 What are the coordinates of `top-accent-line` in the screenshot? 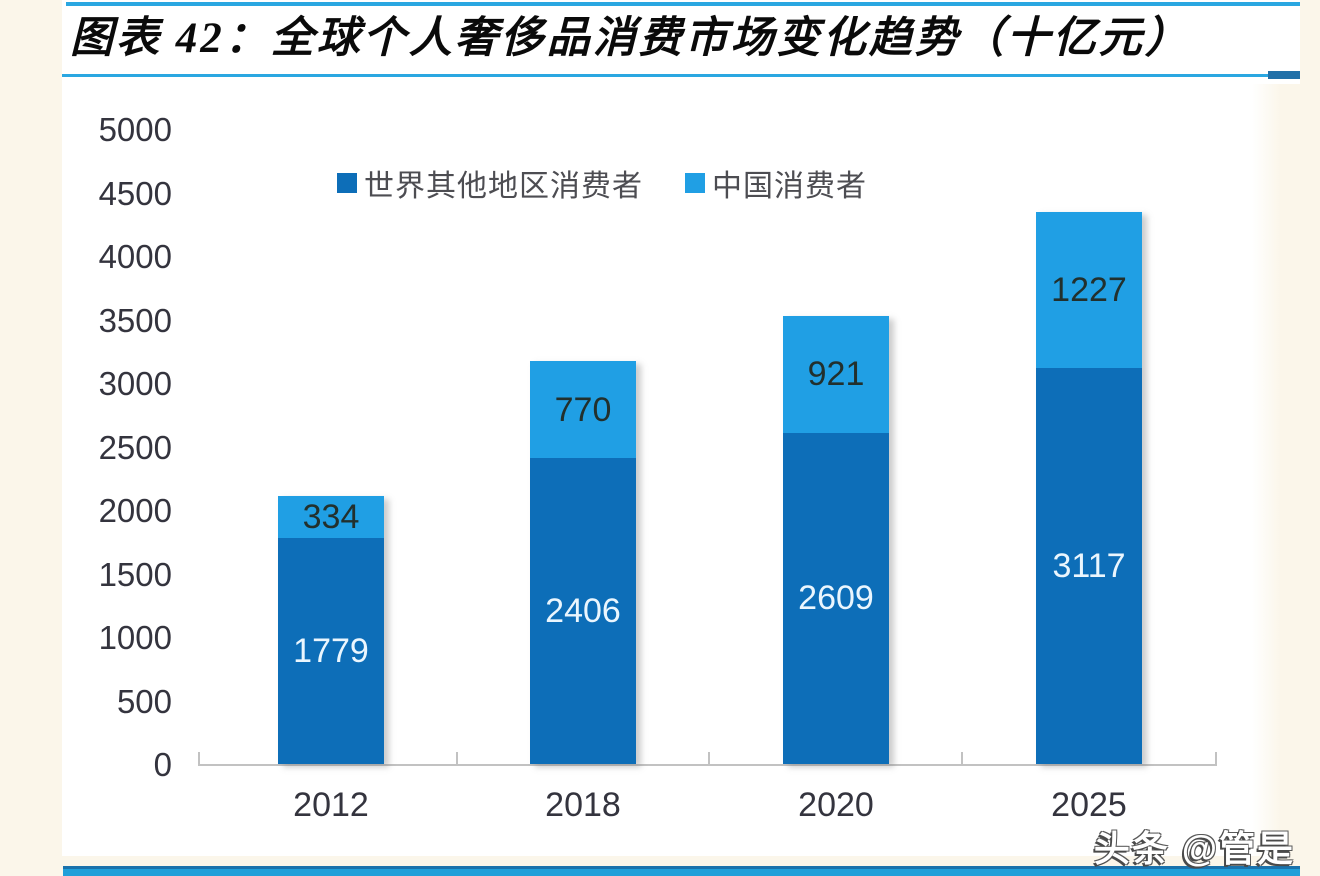 It's located at (683, 4).